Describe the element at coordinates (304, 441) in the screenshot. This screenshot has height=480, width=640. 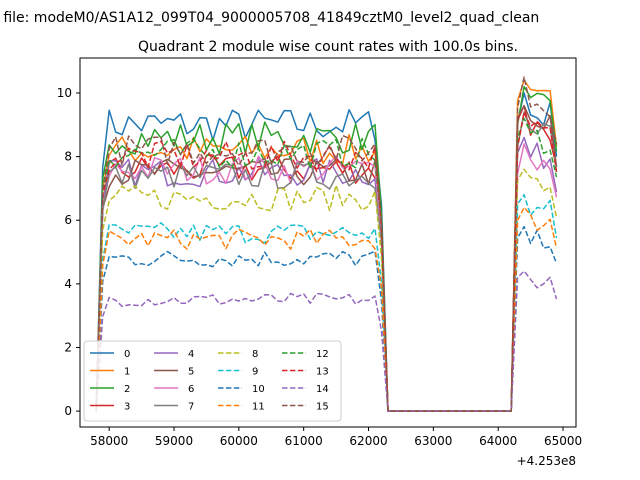
I see `x-tick-label: 61000` at that location.